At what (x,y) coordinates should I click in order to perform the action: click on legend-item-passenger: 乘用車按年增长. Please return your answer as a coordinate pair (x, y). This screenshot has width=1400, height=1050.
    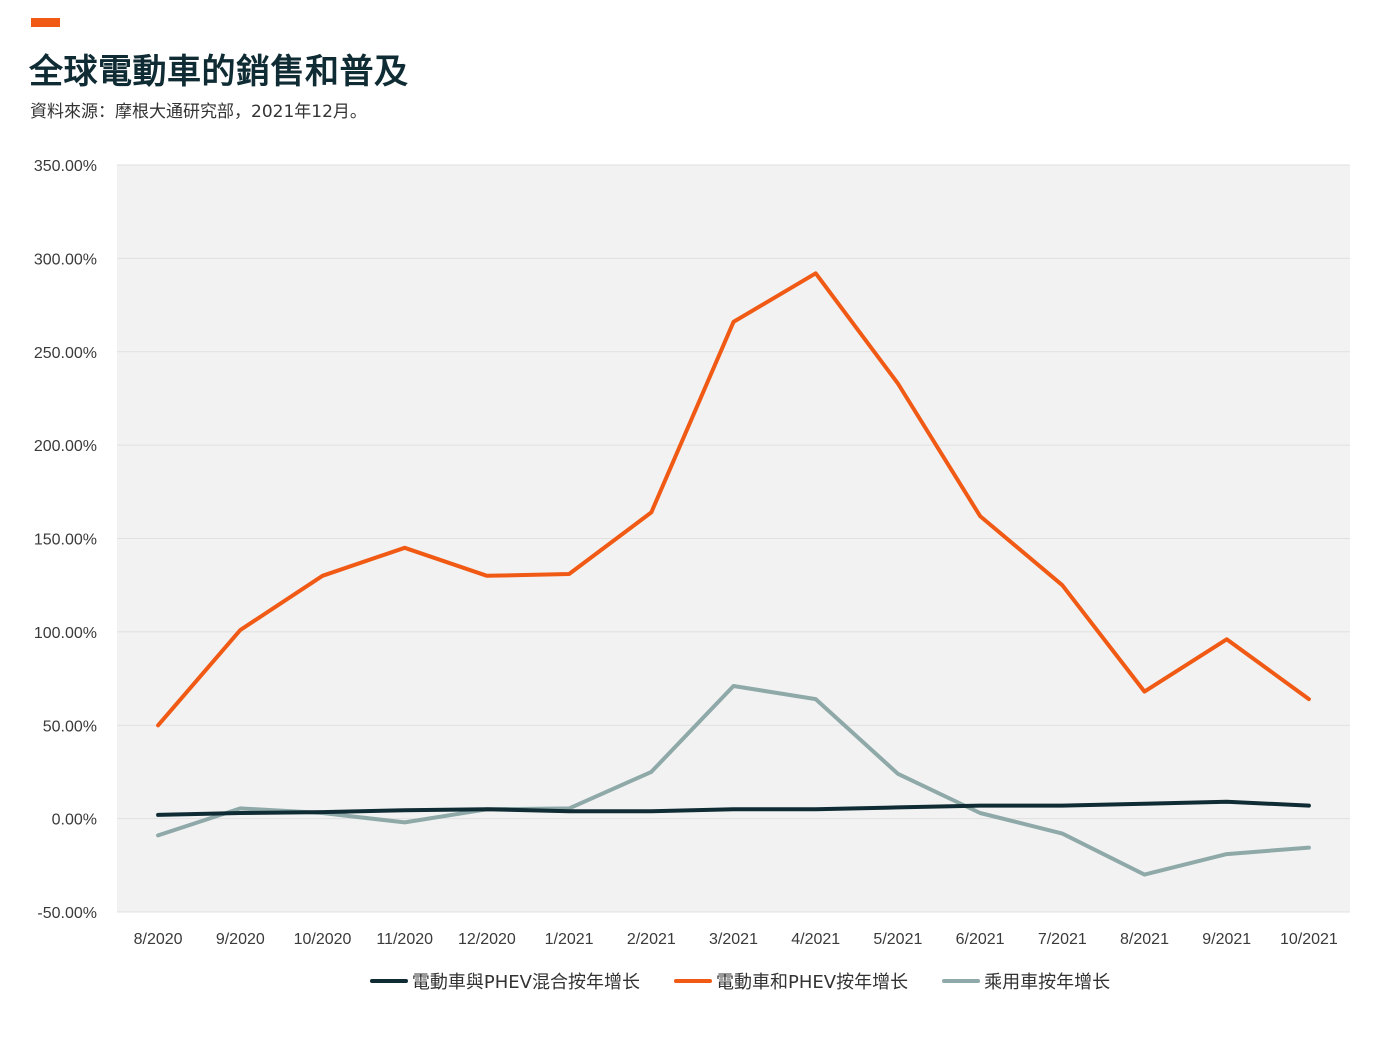
    Looking at the image, I should click on (1026, 981).